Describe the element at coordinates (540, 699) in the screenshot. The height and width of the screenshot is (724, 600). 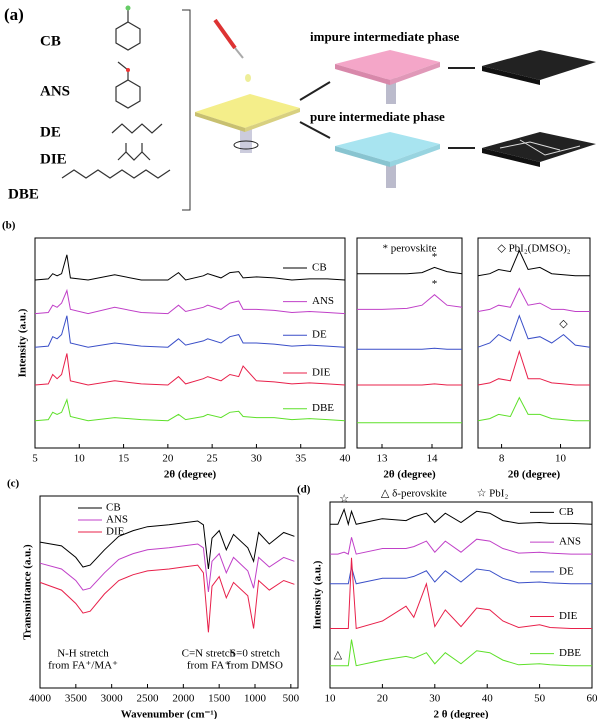
I see `x-tick-label: 50` at that location.